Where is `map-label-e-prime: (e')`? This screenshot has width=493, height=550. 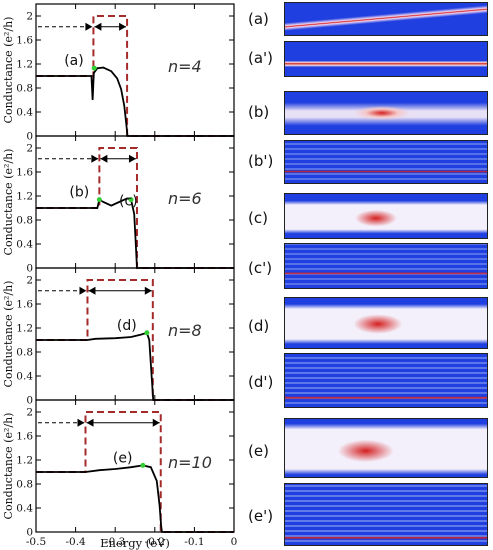
map-label-e-prime: (e') is located at coordinates (261, 516).